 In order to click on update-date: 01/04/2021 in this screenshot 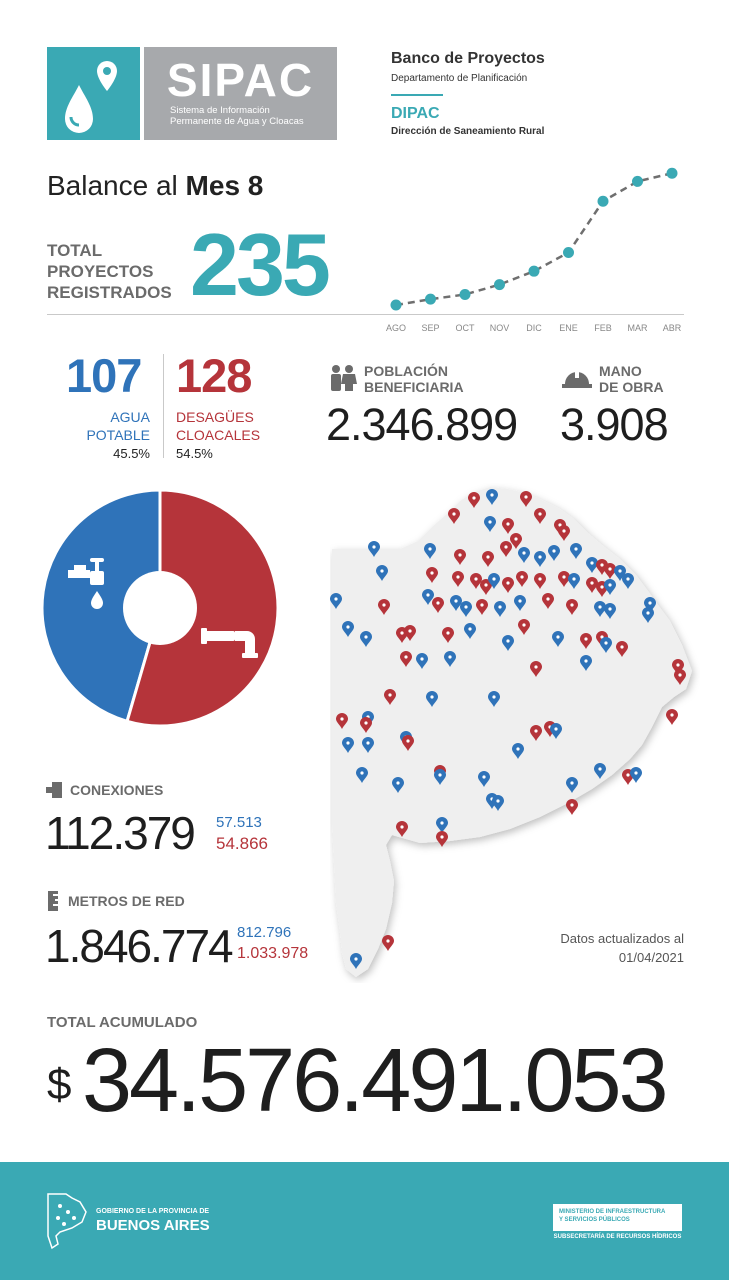, I will do `click(651, 957)`.